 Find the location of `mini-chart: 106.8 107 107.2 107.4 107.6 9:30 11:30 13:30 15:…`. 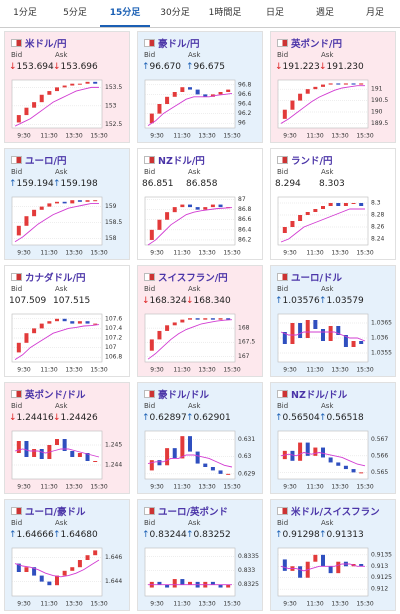

mini-chart: 106.8 107 107.2 107.4 107.6 9:30 11:30 13:30 15:… is located at coordinates (66, 343).